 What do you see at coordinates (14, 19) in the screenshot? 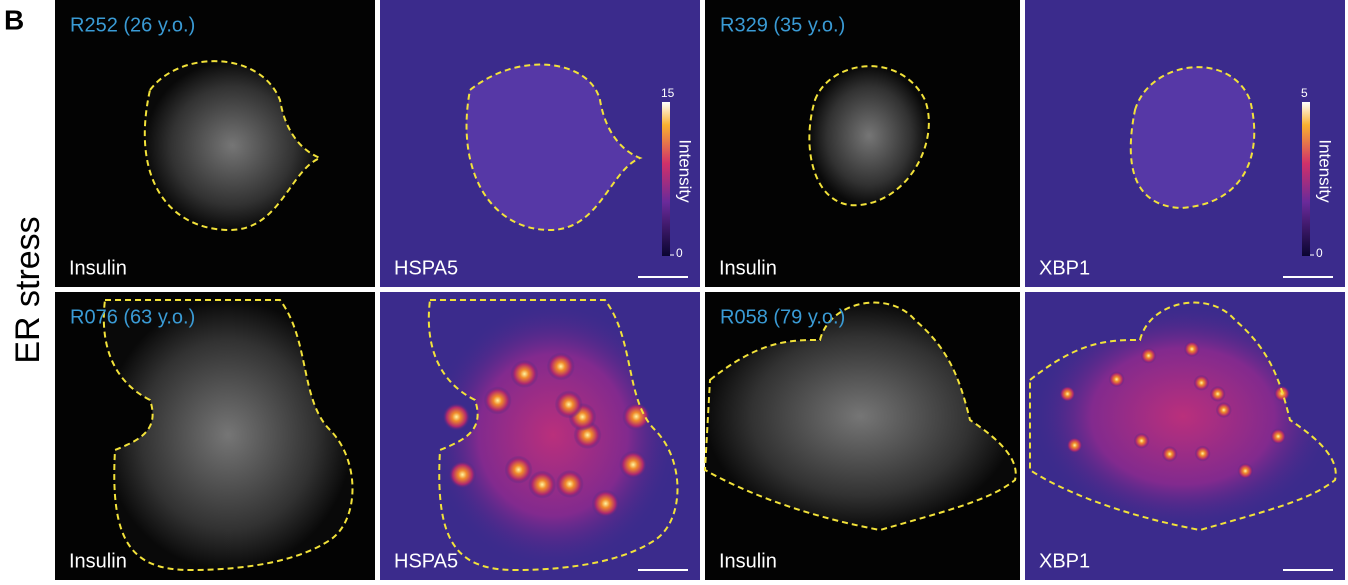
I see `panel-label: B` at bounding box center [14, 19].